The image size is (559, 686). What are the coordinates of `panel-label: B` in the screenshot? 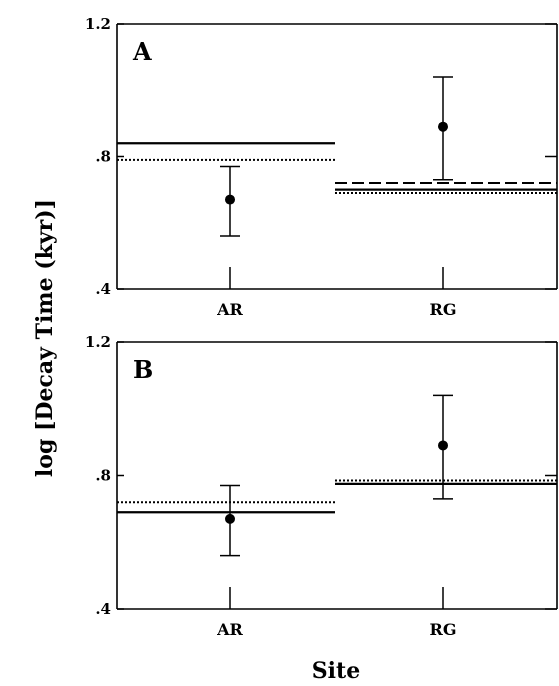 It's located at (143, 369).